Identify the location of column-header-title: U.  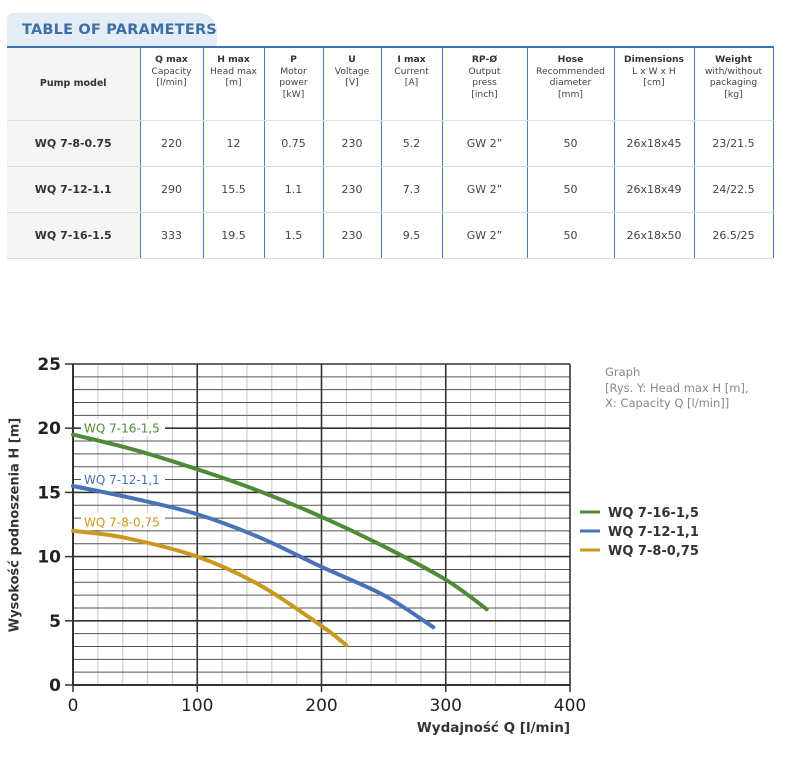
(352, 59).